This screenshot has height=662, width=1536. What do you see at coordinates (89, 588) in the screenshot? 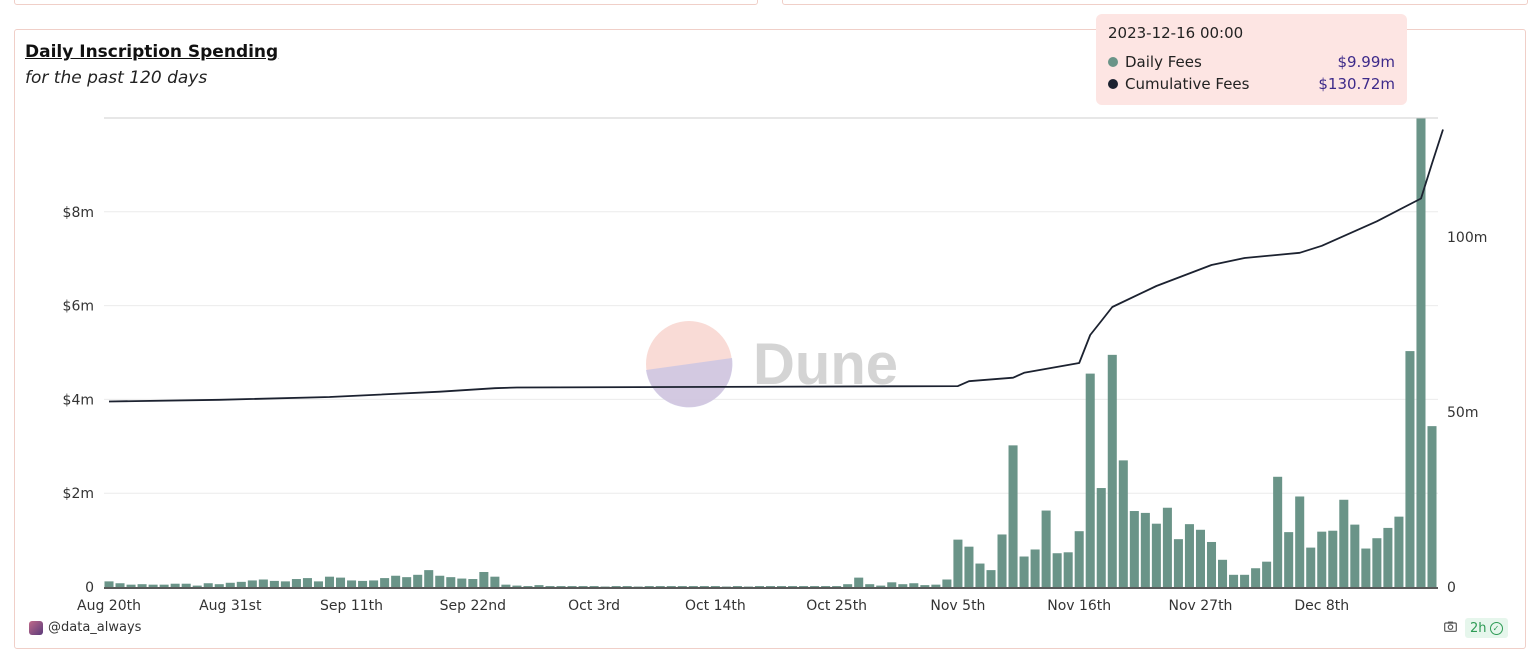
I see `y-left-tick-label: 0` at bounding box center [89, 588].